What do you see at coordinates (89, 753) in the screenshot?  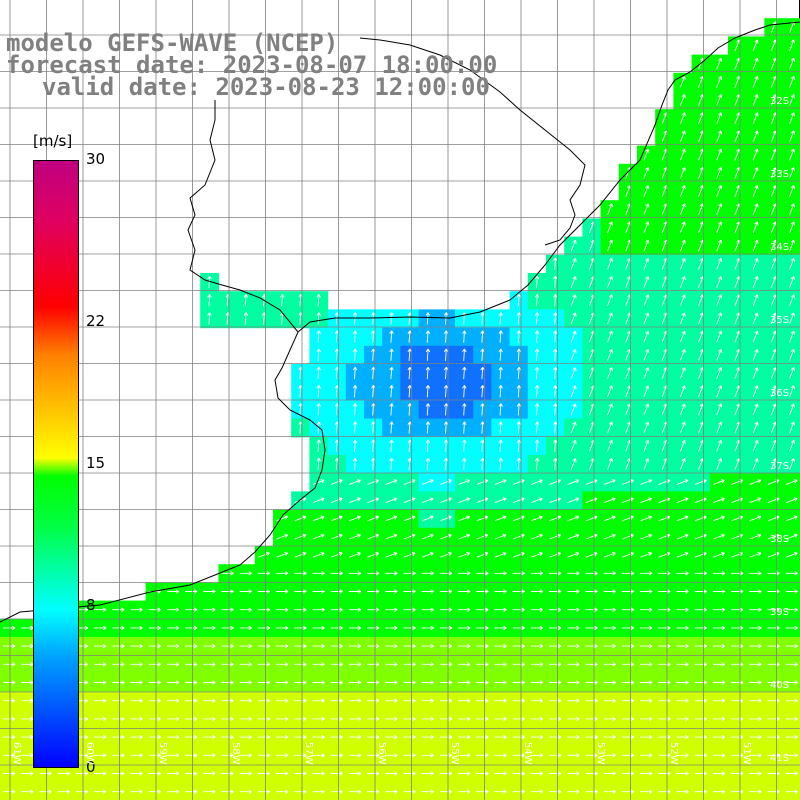 I see `longitude-label: 60W` at bounding box center [89, 753].